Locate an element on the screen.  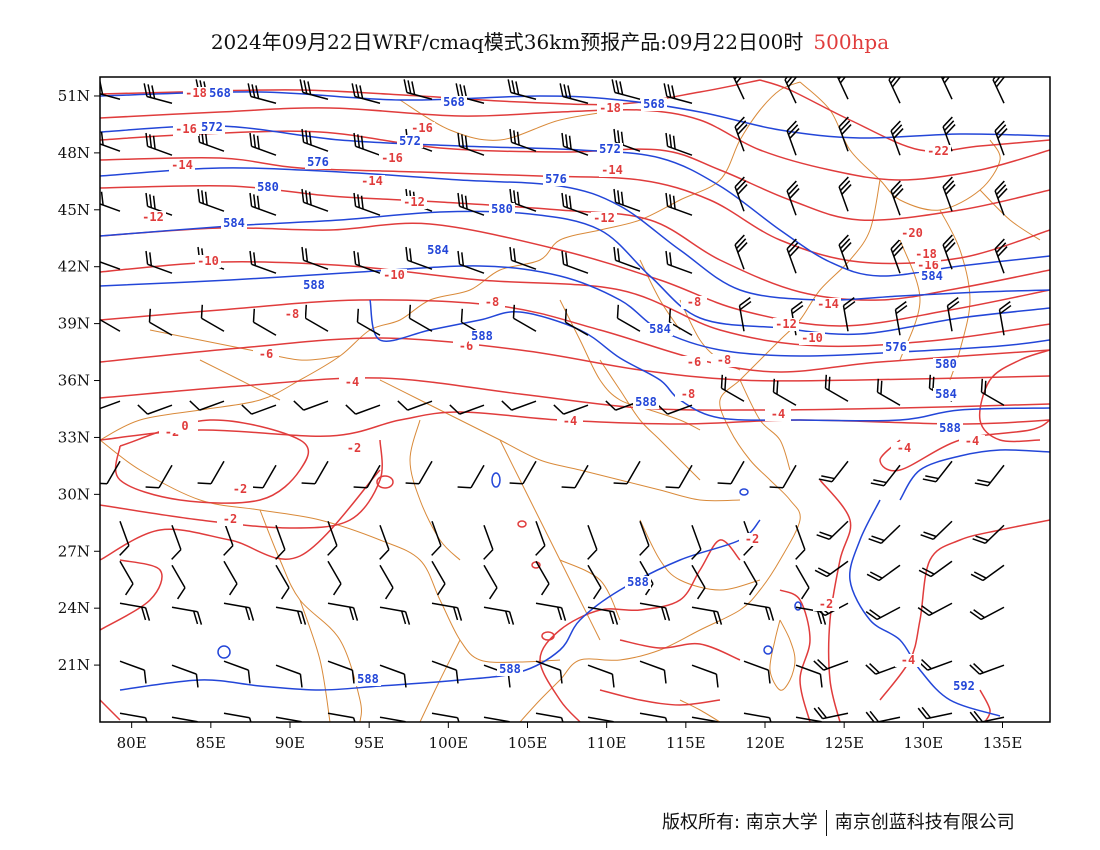
lat-tick-label: 21N is located at coordinates (74, 665).